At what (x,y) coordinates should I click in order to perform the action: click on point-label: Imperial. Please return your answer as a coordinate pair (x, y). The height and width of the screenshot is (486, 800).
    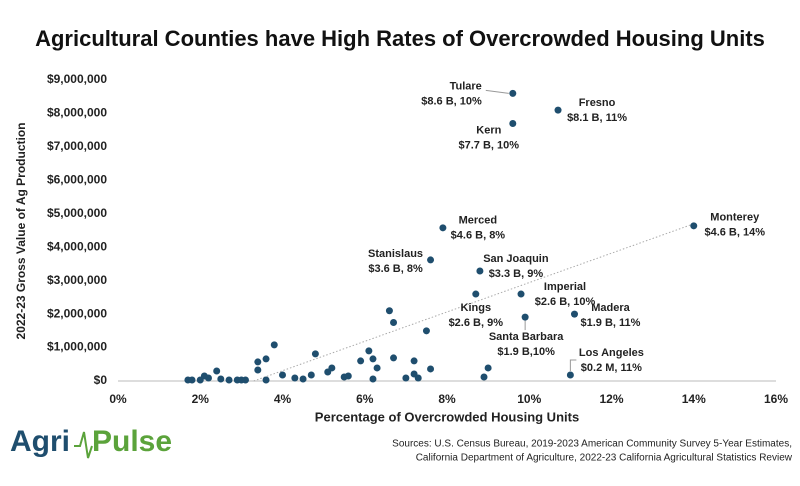
    Looking at the image, I should click on (565, 287).